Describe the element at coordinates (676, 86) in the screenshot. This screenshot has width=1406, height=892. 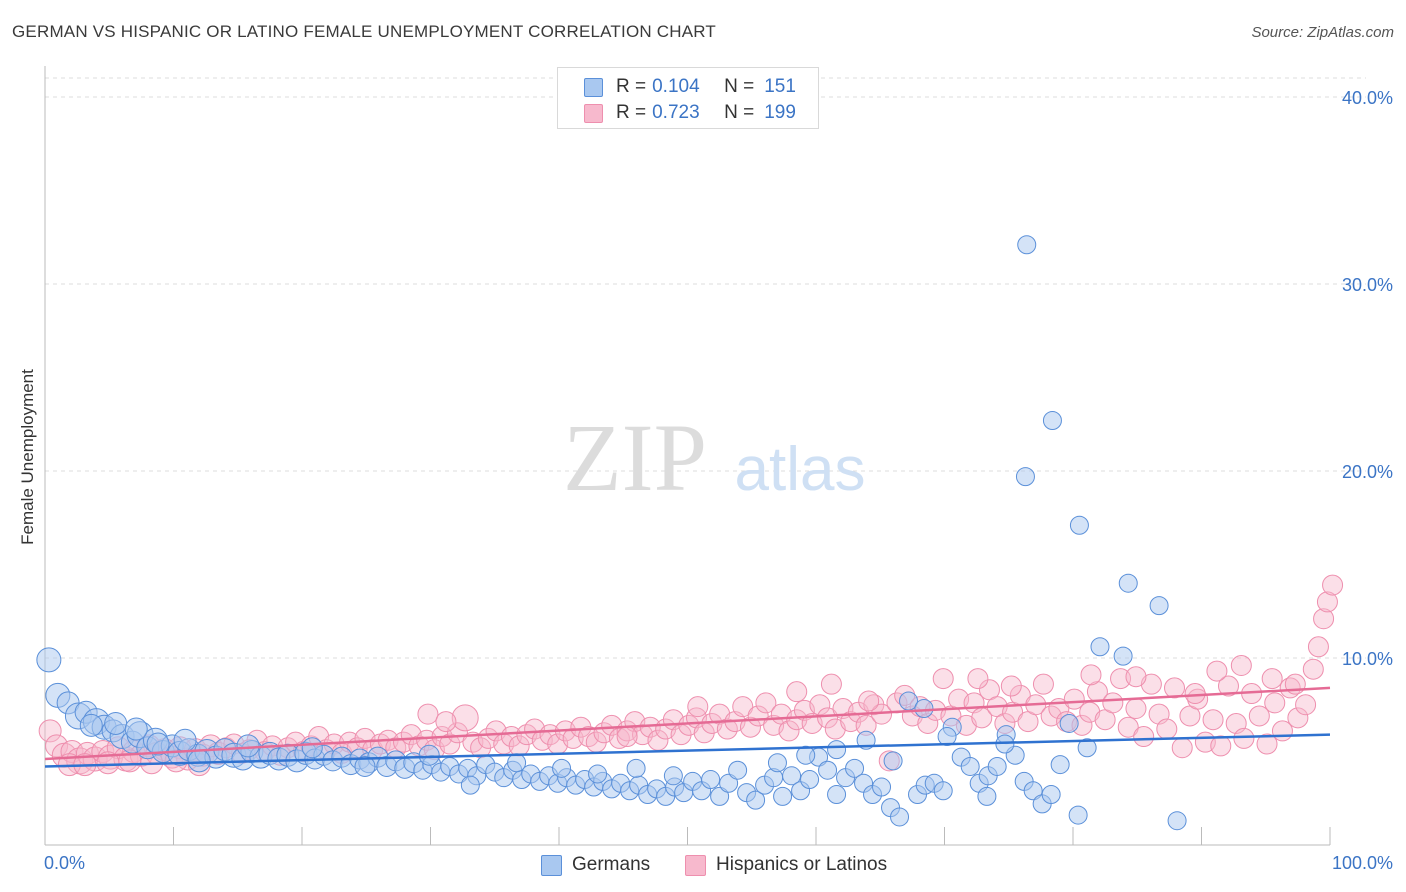
I see `legend-r-value: 0.104` at that location.